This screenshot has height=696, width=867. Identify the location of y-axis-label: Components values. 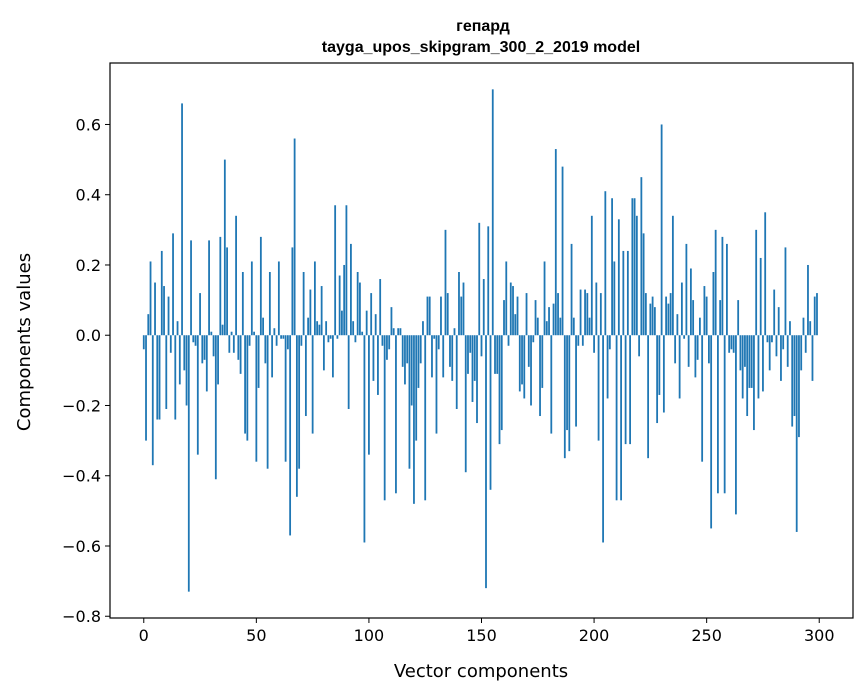
(24, 342).